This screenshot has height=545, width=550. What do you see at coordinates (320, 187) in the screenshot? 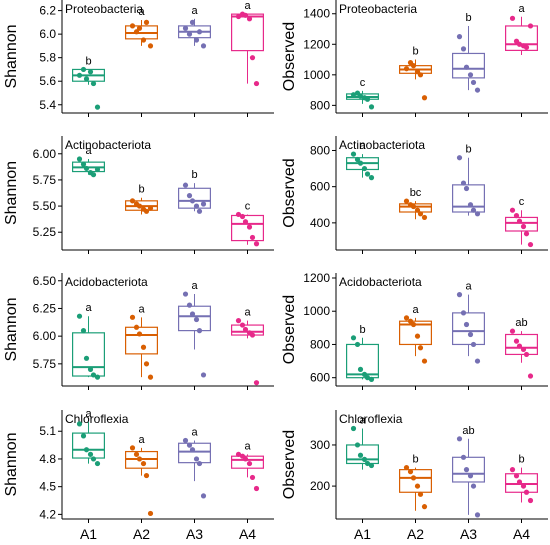
I see `y-tick-label: 600` at bounding box center [320, 187].